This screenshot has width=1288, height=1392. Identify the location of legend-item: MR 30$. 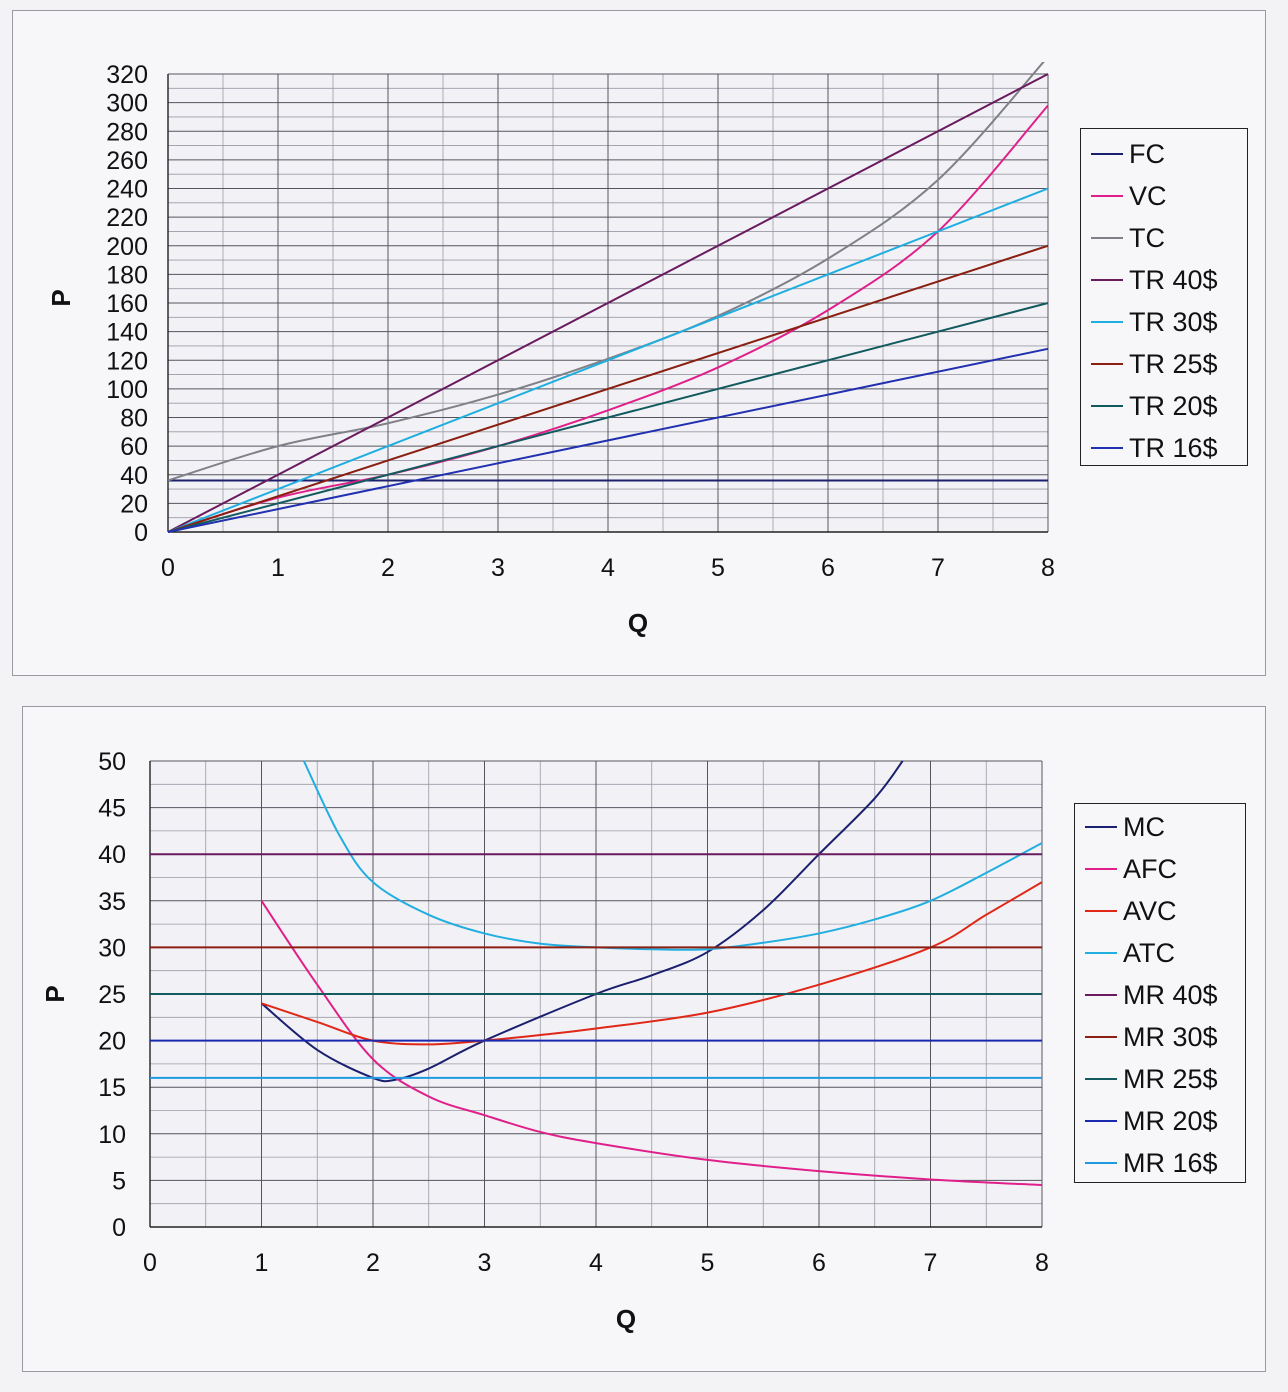
(1151, 1037).